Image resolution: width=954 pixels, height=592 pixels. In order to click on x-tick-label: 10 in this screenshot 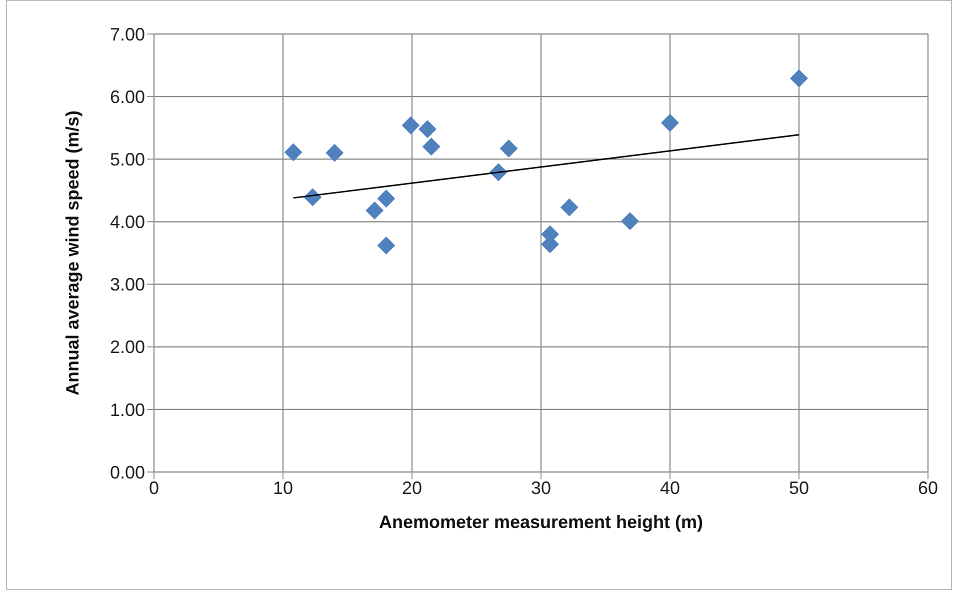, I will do `click(283, 488)`.